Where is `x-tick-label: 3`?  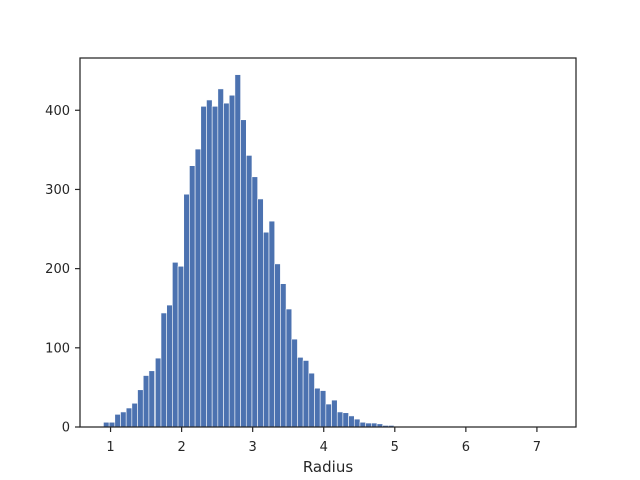 x-tick-label: 3 is located at coordinates (253, 447).